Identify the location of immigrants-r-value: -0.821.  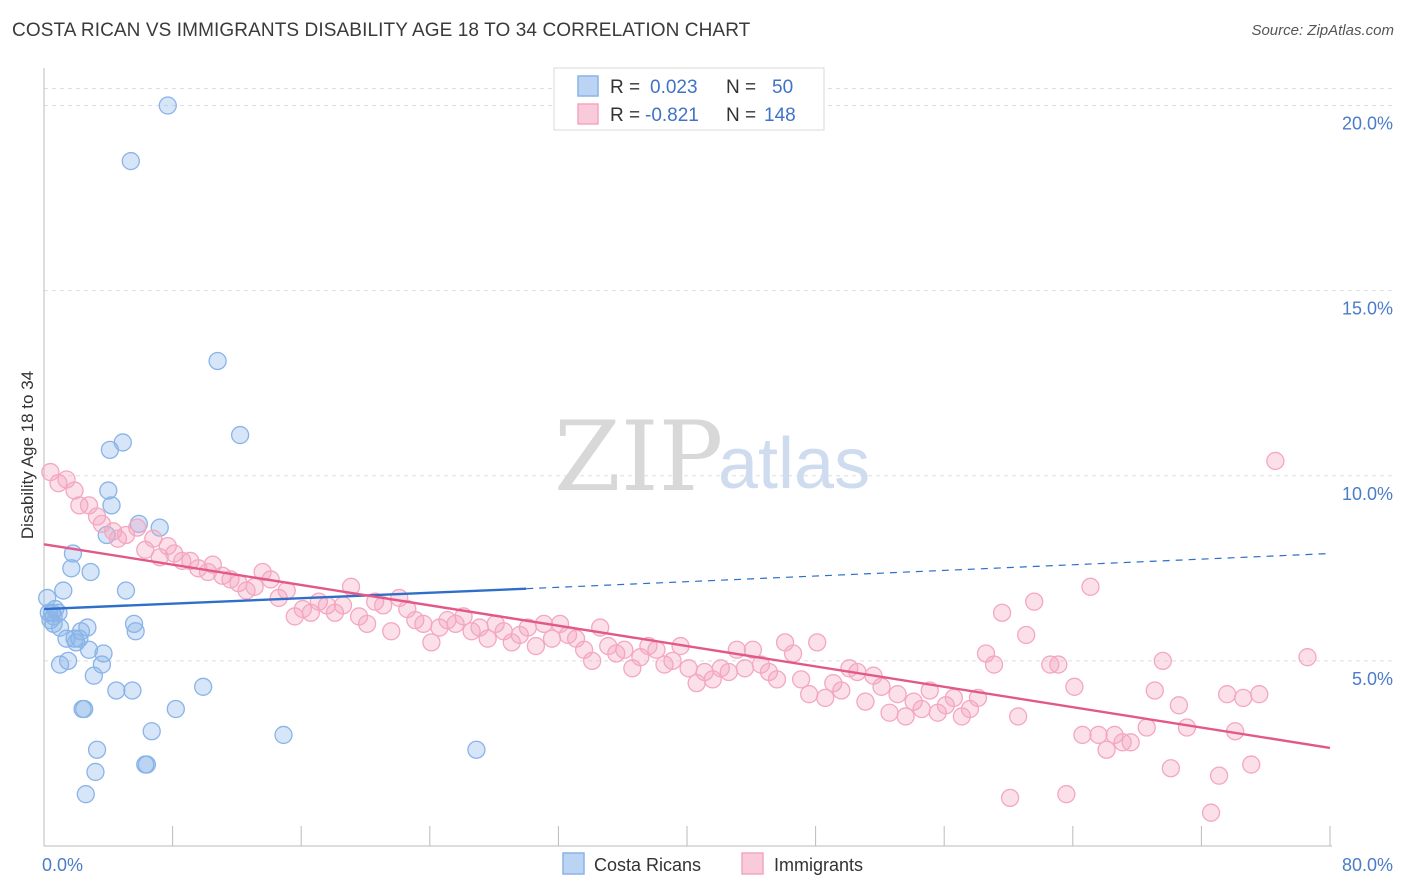
(672, 115).